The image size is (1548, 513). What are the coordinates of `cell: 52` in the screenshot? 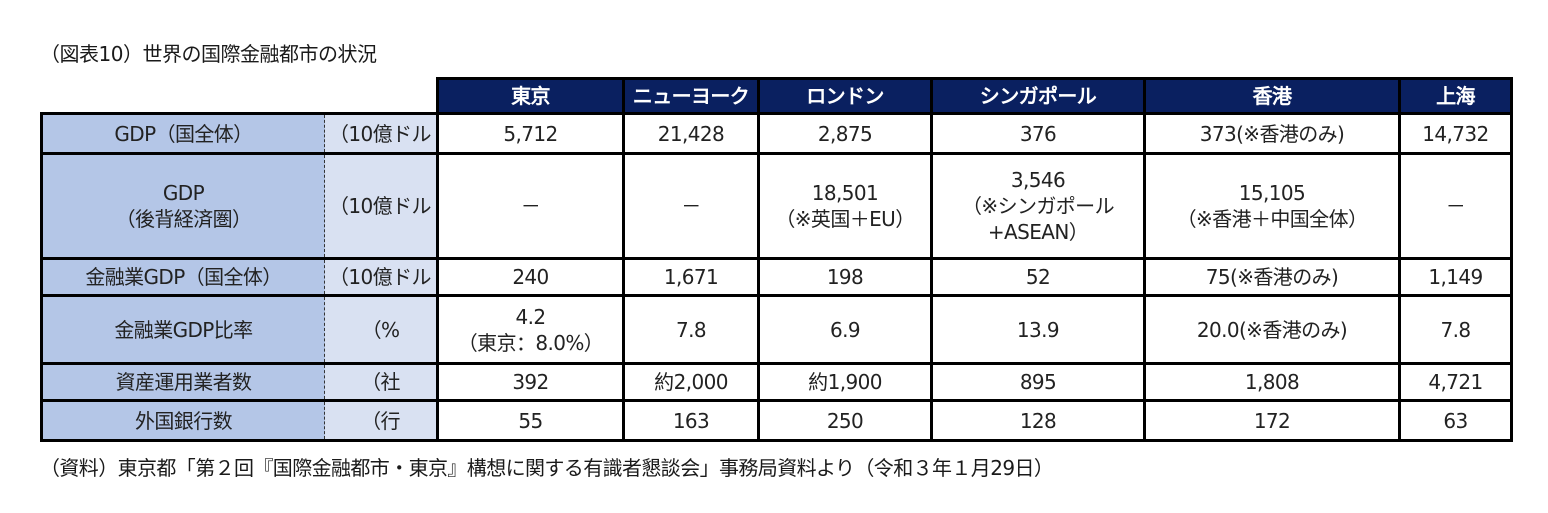 It's located at (1038, 277).